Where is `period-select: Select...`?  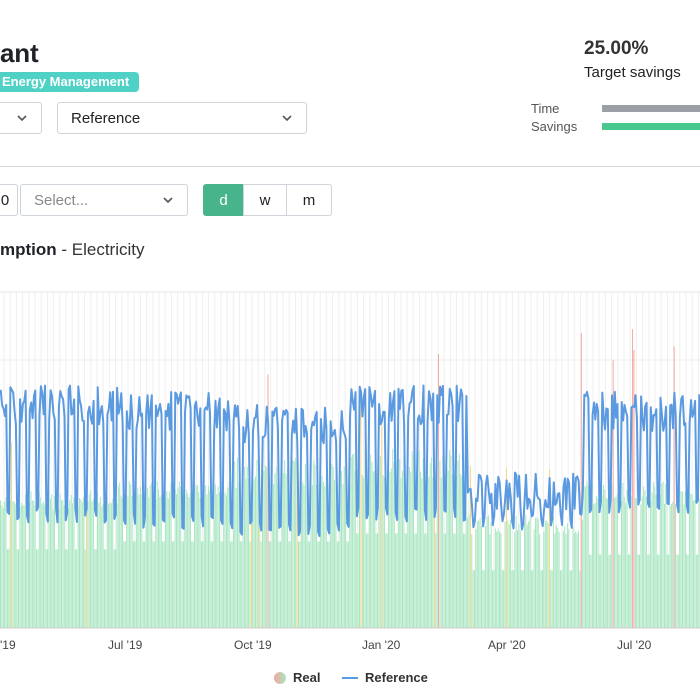
period-select: Select... is located at coordinates (104, 200).